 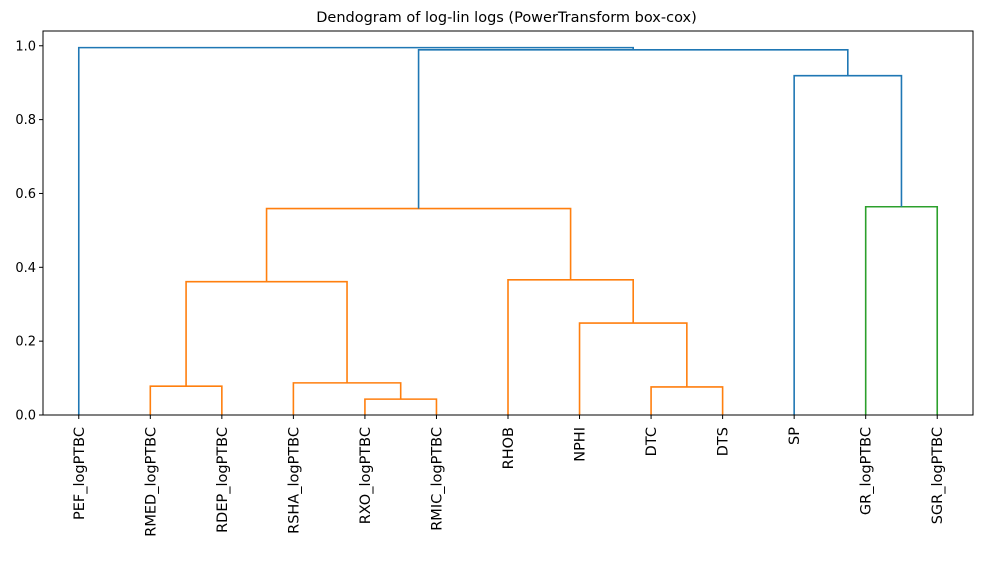 What do you see at coordinates (25, 342) in the screenshot?
I see `y-tick-label: 0.2` at bounding box center [25, 342].